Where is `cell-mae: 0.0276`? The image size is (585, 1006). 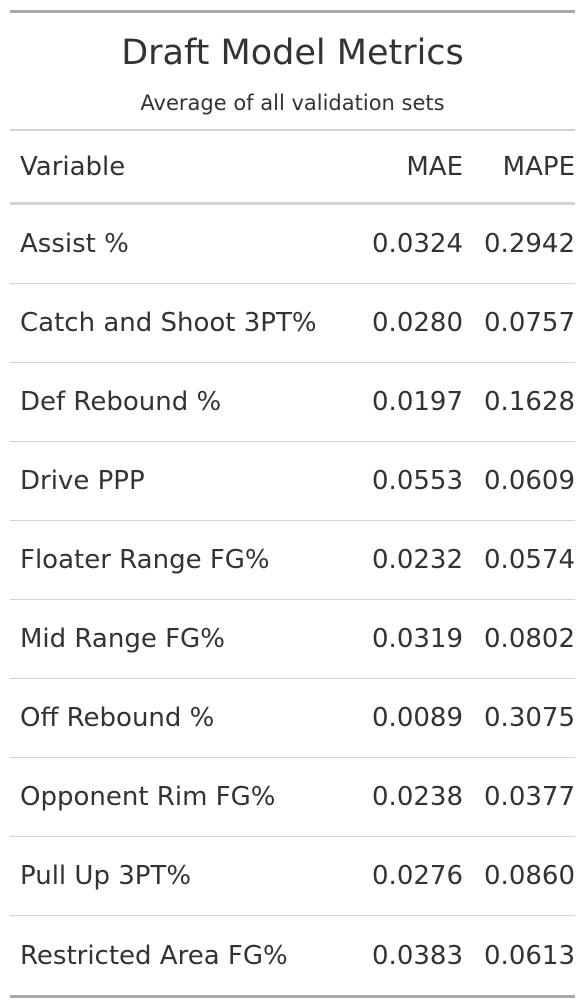
cell-mae: 0.0276 is located at coordinates (417, 876).